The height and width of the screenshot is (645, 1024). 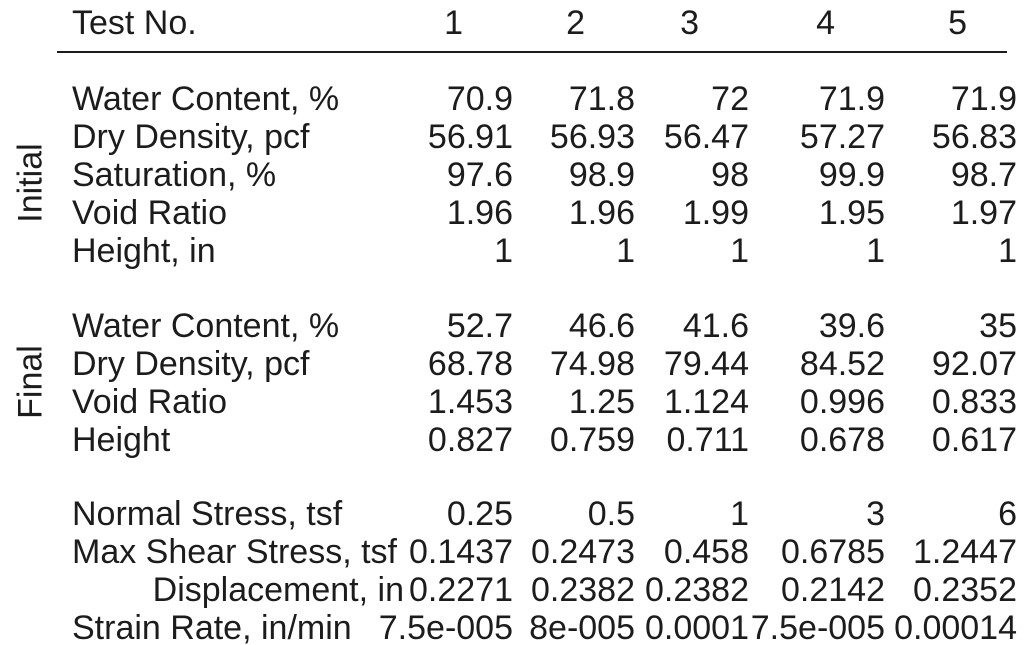 I want to click on row-initial-void-ratio: Void Ratio 1.96 1.96 1.99 1.95 1.97, so click(x=512, y=213).